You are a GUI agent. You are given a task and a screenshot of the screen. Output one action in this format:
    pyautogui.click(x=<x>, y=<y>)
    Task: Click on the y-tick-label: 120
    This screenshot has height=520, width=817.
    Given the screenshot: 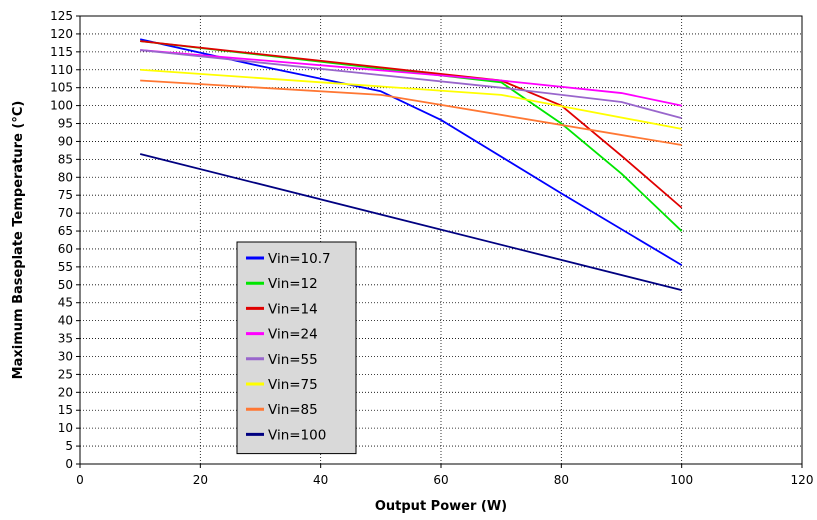 What is the action you would take?
    pyautogui.click(x=61, y=34)
    